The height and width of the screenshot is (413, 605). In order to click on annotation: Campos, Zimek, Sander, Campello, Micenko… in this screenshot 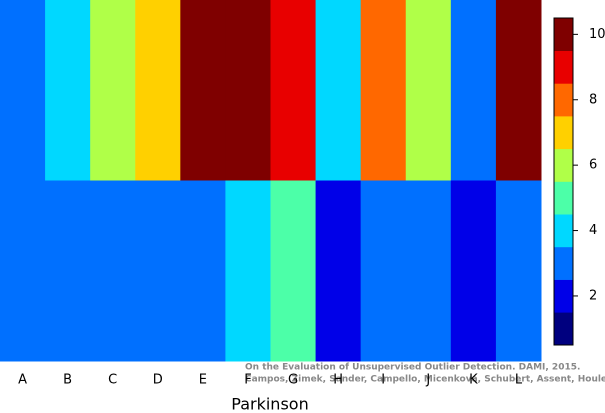, I will do `click(425, 380)`.